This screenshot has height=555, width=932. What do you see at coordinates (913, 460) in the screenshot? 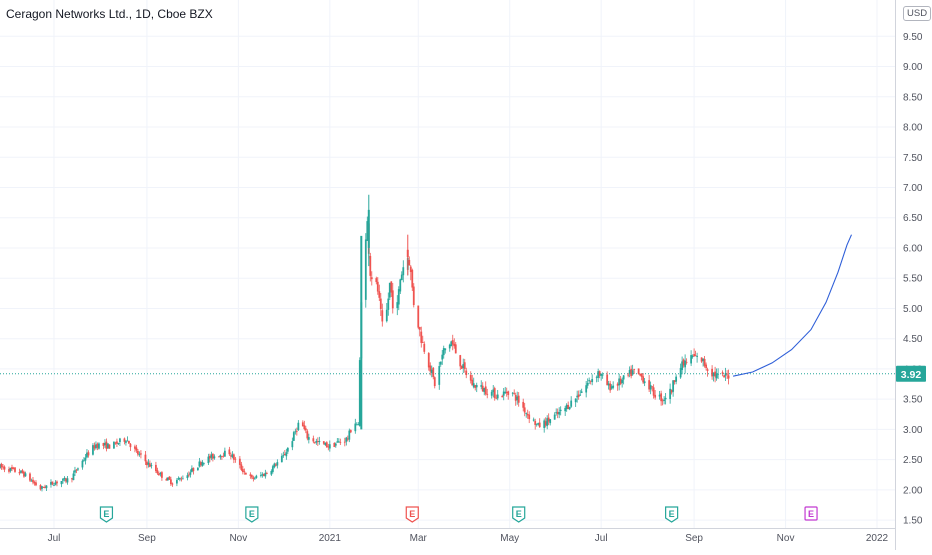
I see `y-tick-label: 2.50` at bounding box center [913, 460].